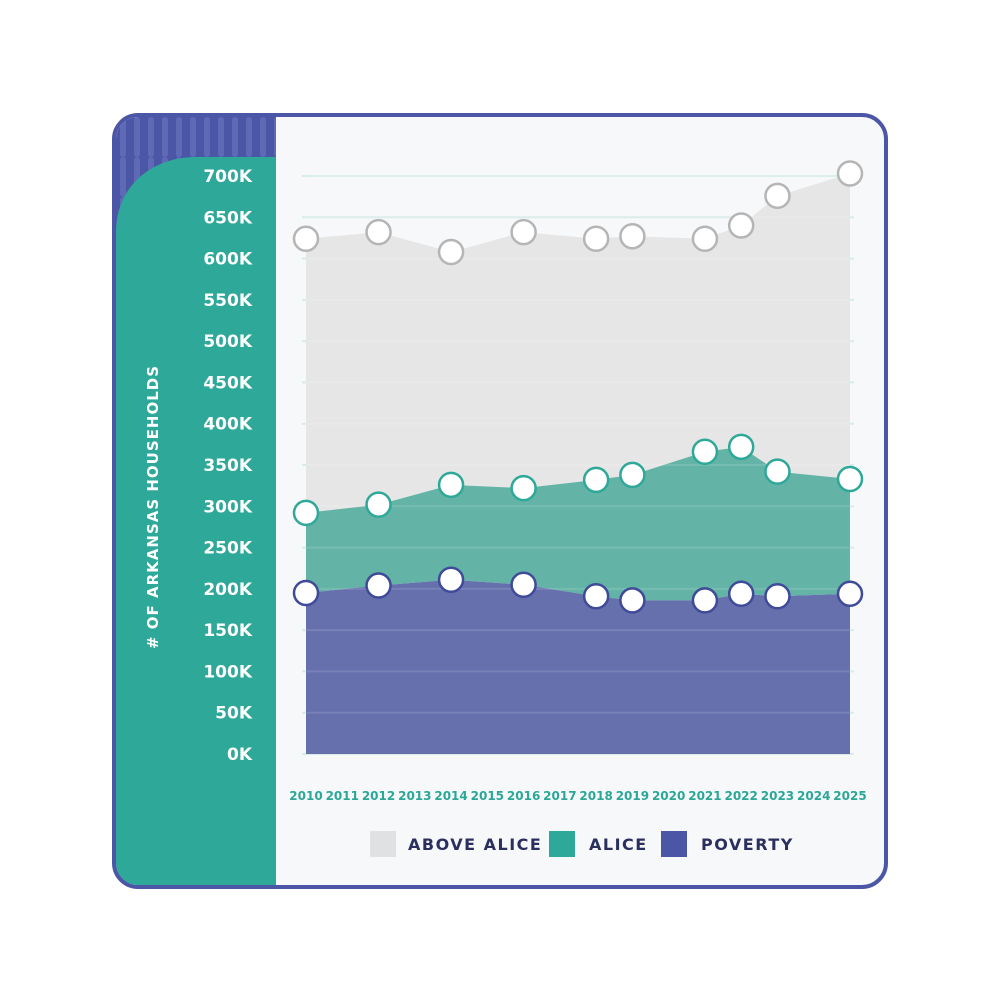 The width and height of the screenshot is (1000, 1000). What do you see at coordinates (227, 549) in the screenshot?
I see `y-tick-label: 250K` at bounding box center [227, 549].